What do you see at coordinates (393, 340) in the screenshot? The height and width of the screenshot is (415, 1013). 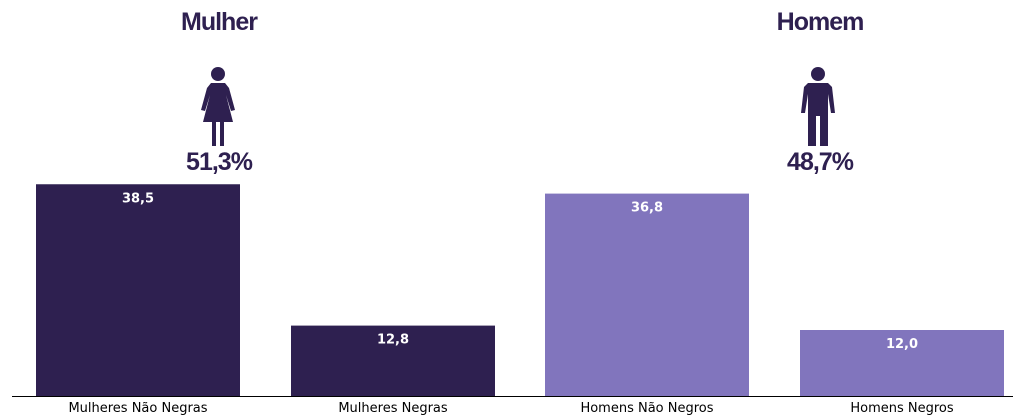 I see `data-label-2: 12,8` at bounding box center [393, 340].